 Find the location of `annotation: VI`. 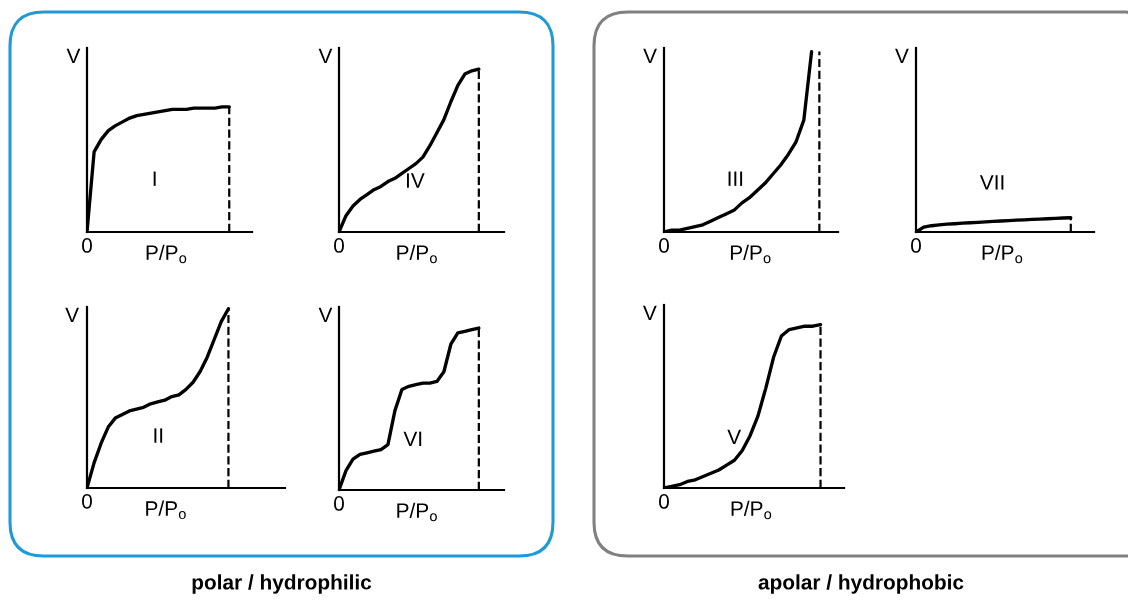

annotation: VI is located at coordinates (412, 438).